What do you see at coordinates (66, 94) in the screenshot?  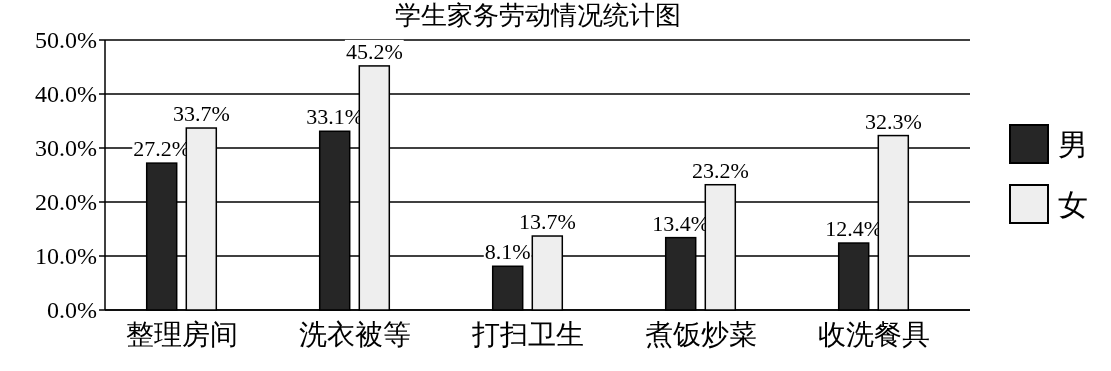 I see `y-tick-label: 40.0%` at bounding box center [66, 94].